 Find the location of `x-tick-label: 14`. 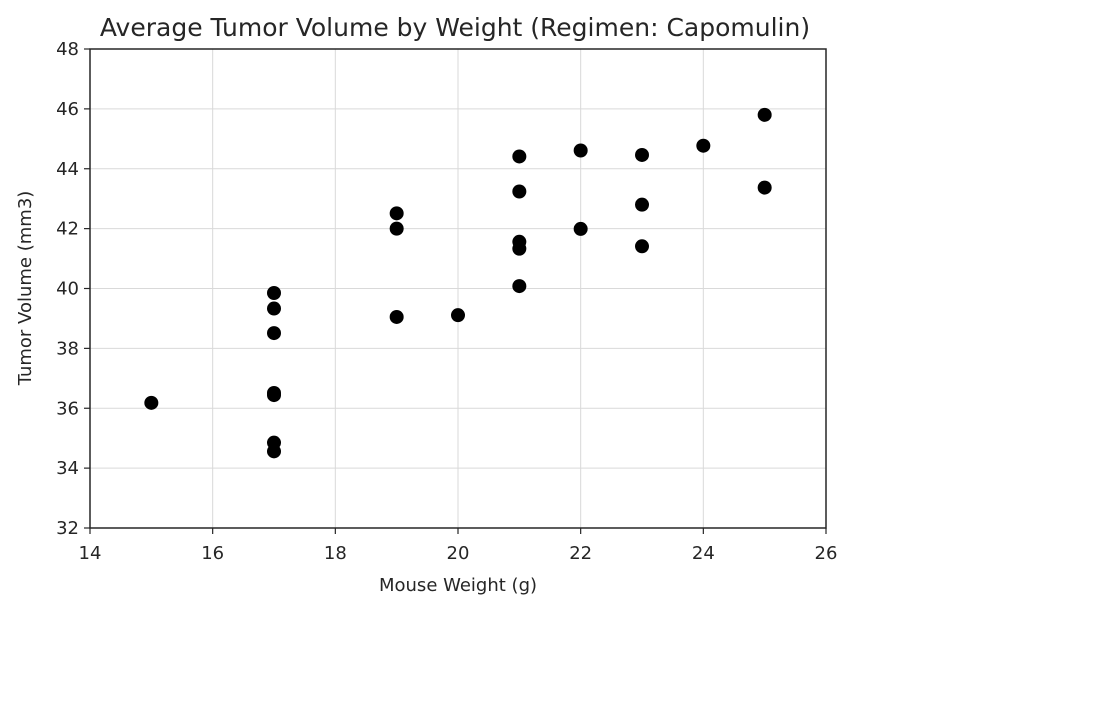

x-tick-label: 14 is located at coordinates (90, 553).